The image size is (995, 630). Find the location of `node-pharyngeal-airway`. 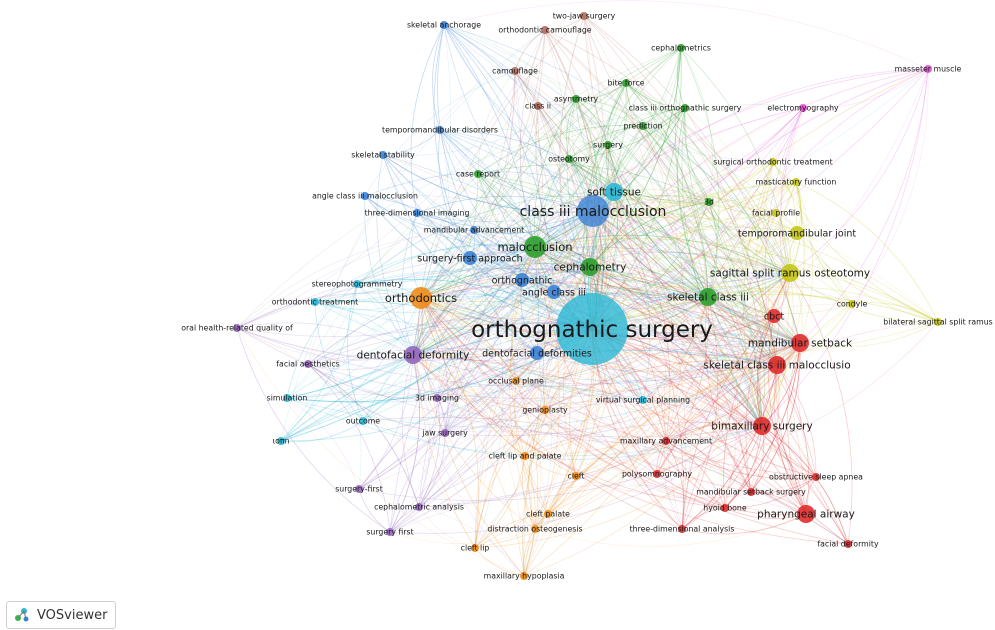

node-pharyngeal-airway is located at coordinates (806, 514).